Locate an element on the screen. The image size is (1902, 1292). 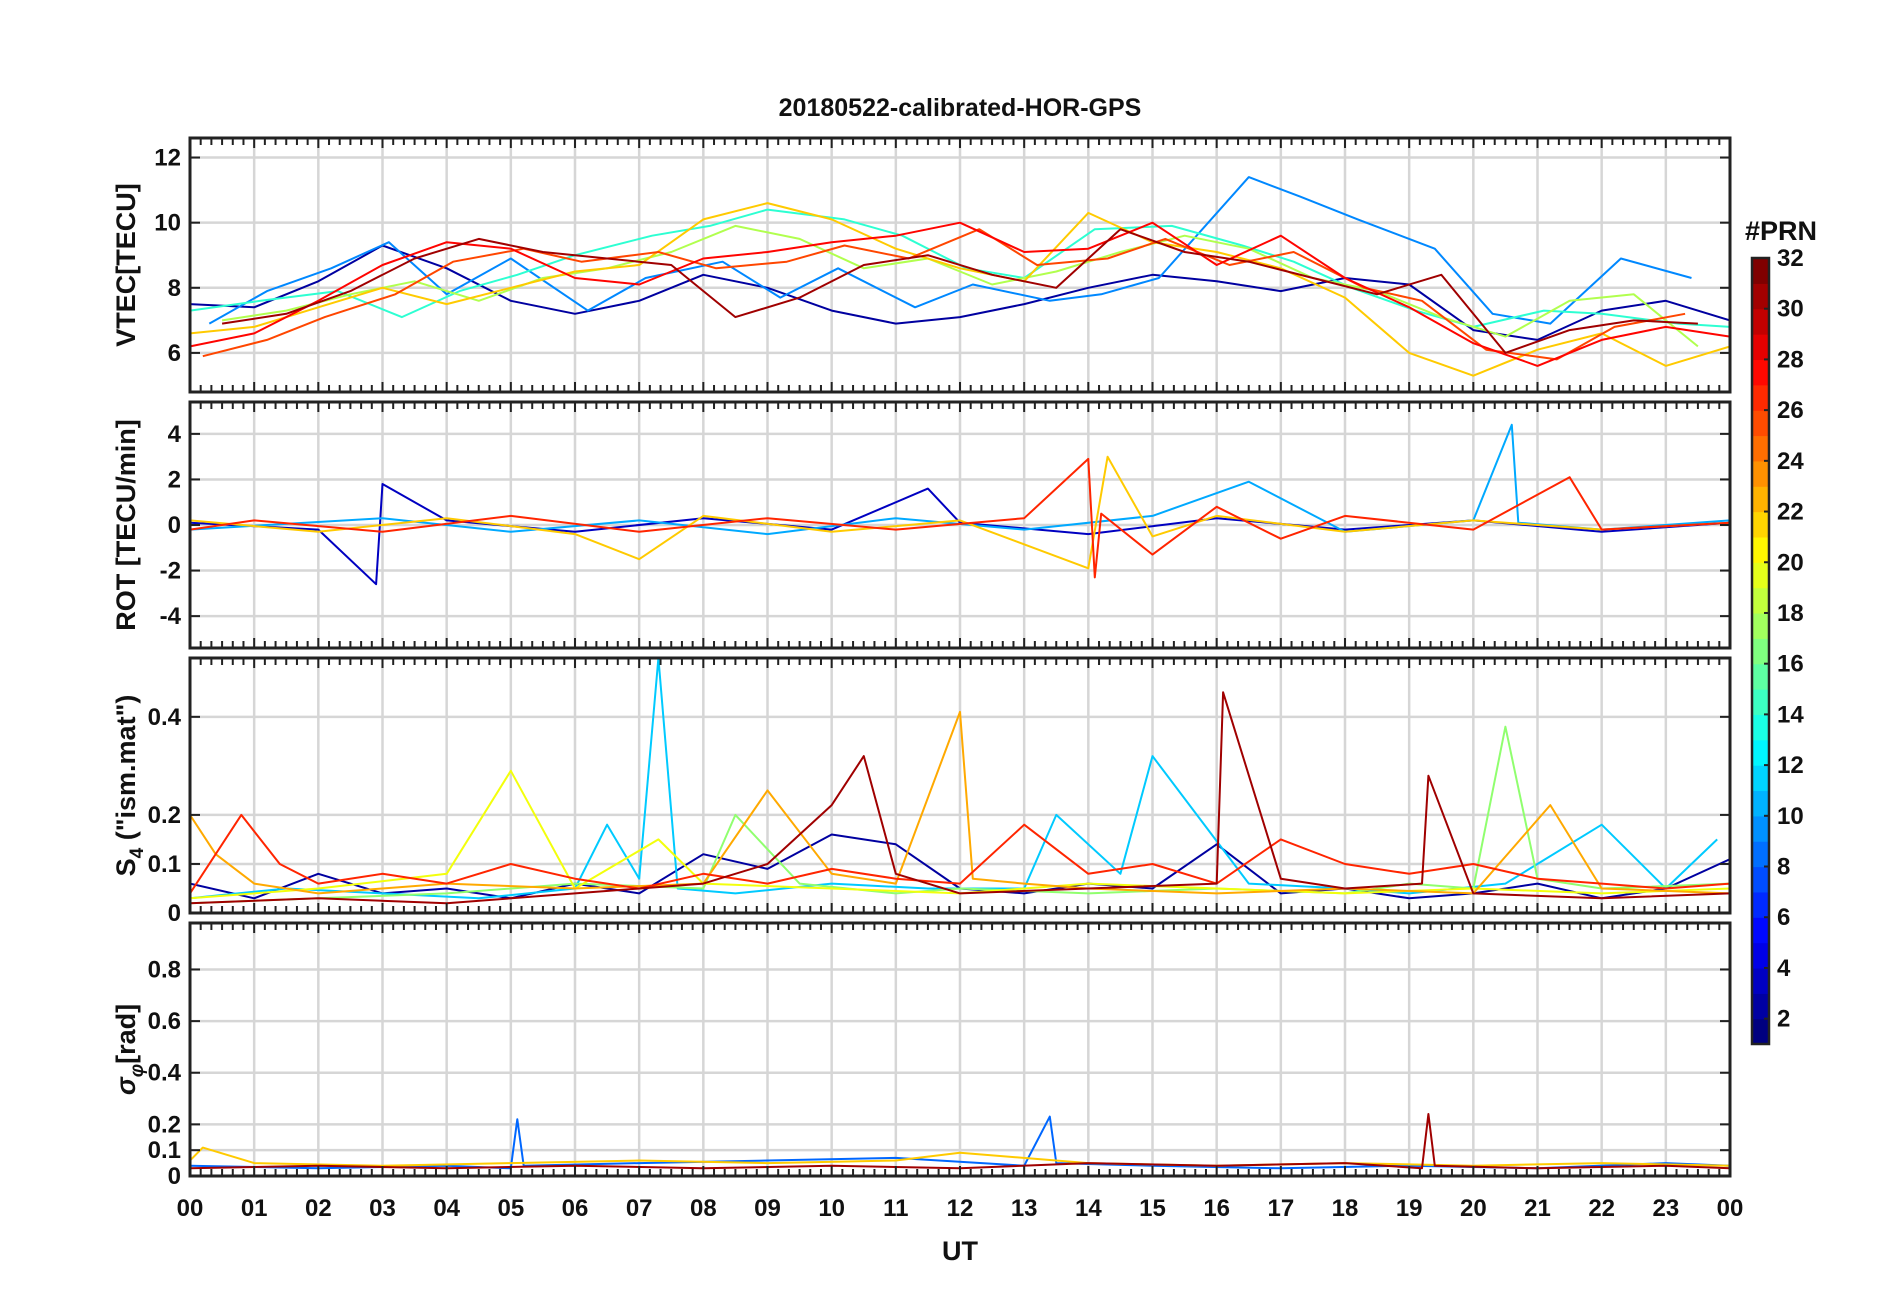
colorbar-tick-label: 10 is located at coordinates (1790, 816).